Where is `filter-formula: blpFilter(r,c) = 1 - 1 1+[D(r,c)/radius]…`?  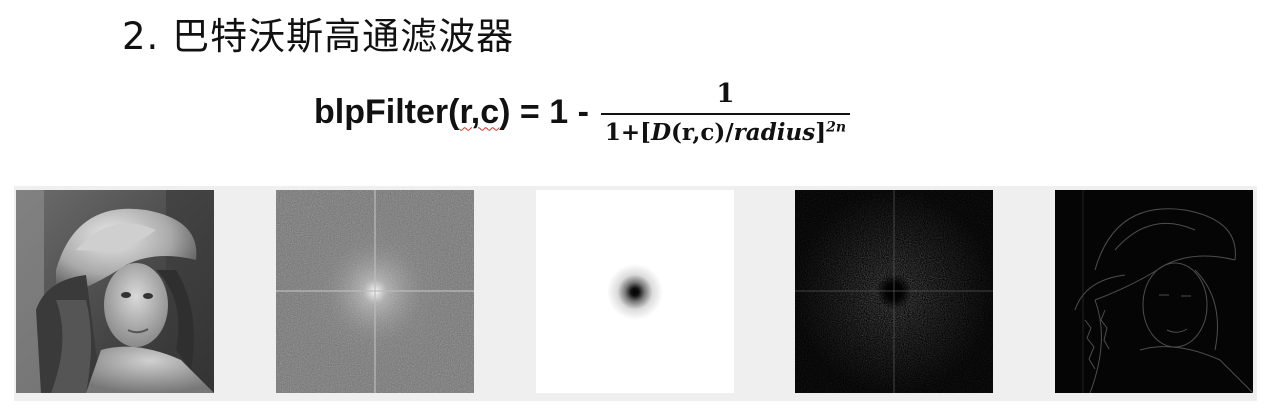 filter-formula: blpFilter(r,c) = 1 - 1 1+[D(r,c)/radius]… is located at coordinates (582, 112).